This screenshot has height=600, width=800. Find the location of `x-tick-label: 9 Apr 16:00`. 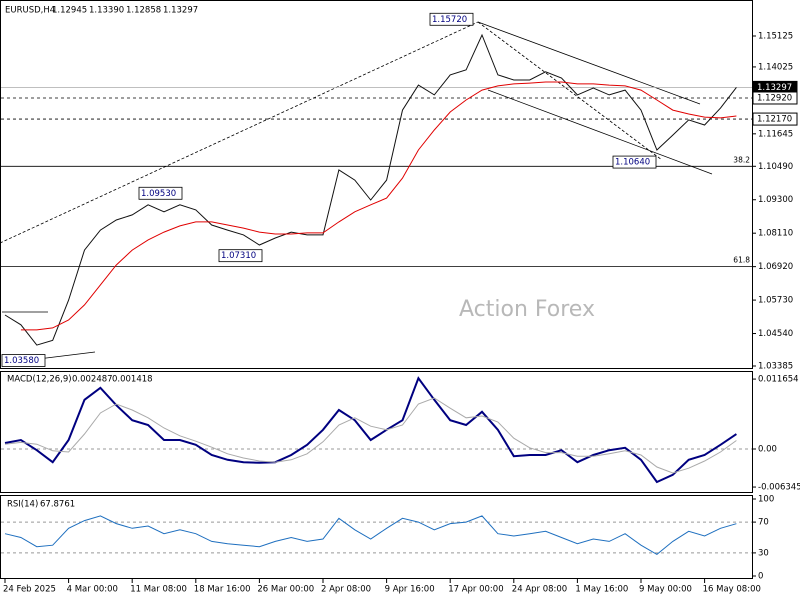

x-tick-label: 9 Apr 16:00 is located at coordinates (410, 590).